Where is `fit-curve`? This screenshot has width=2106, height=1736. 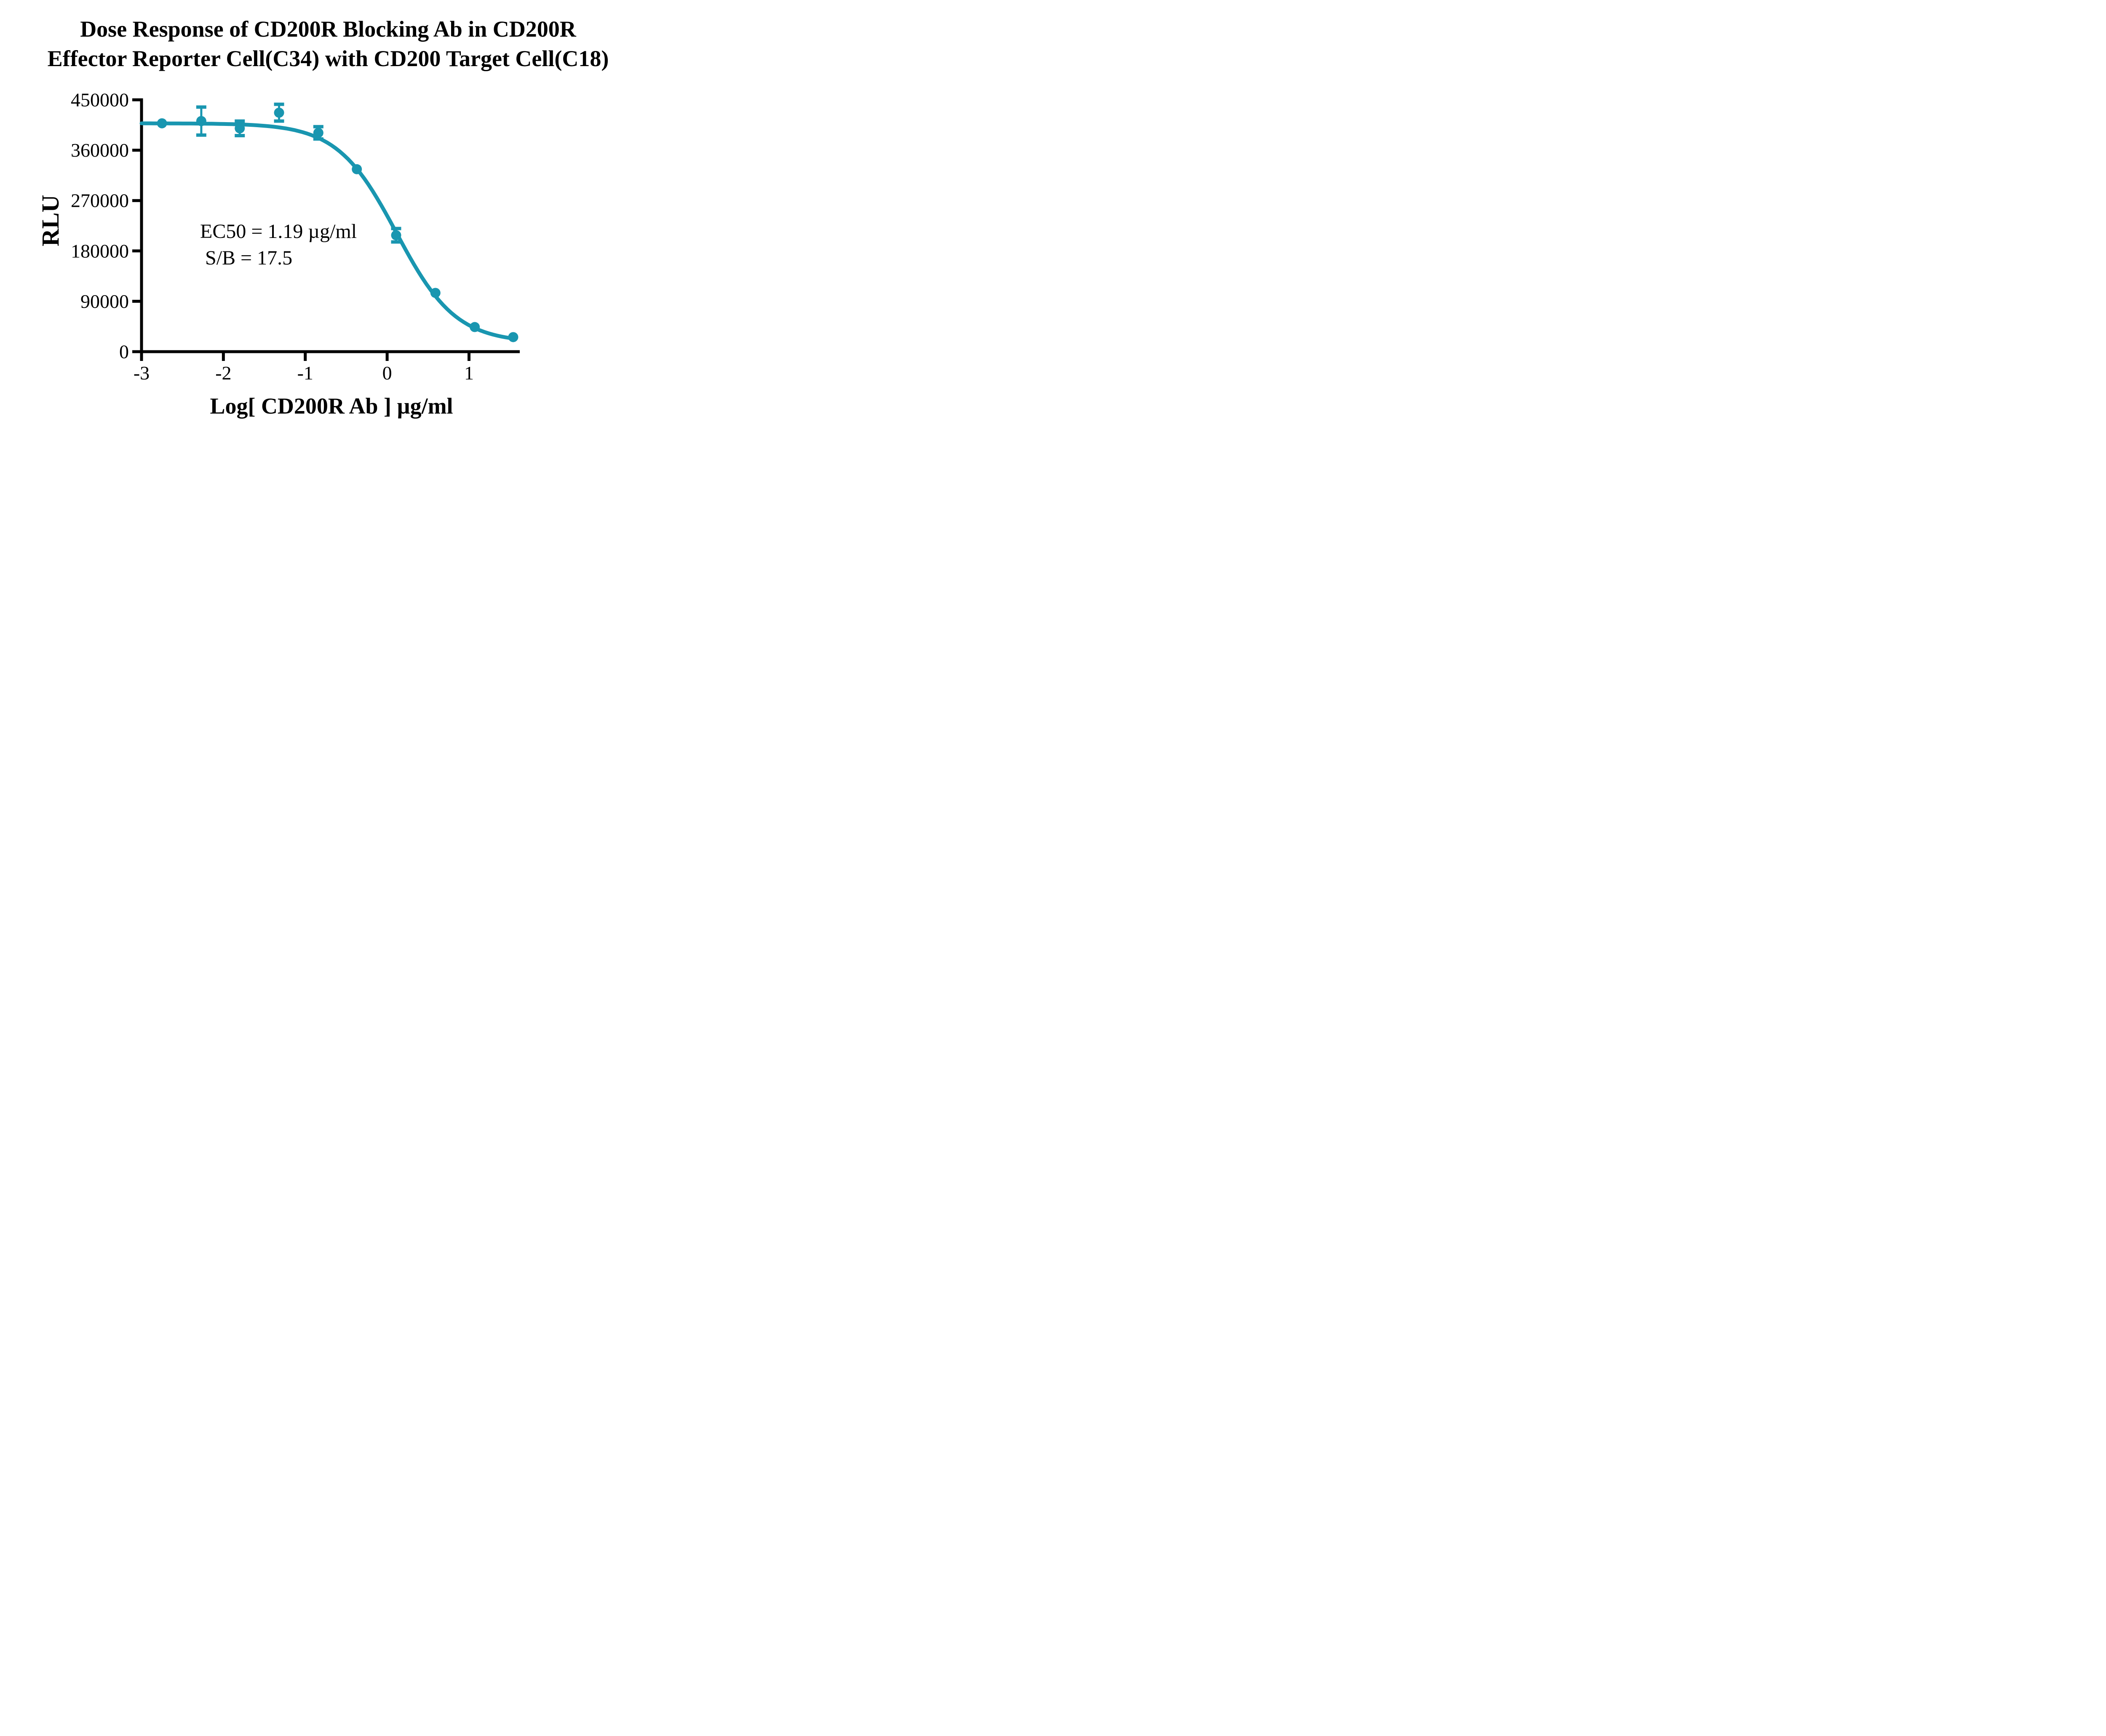
fit-curve is located at coordinates (327, 231).